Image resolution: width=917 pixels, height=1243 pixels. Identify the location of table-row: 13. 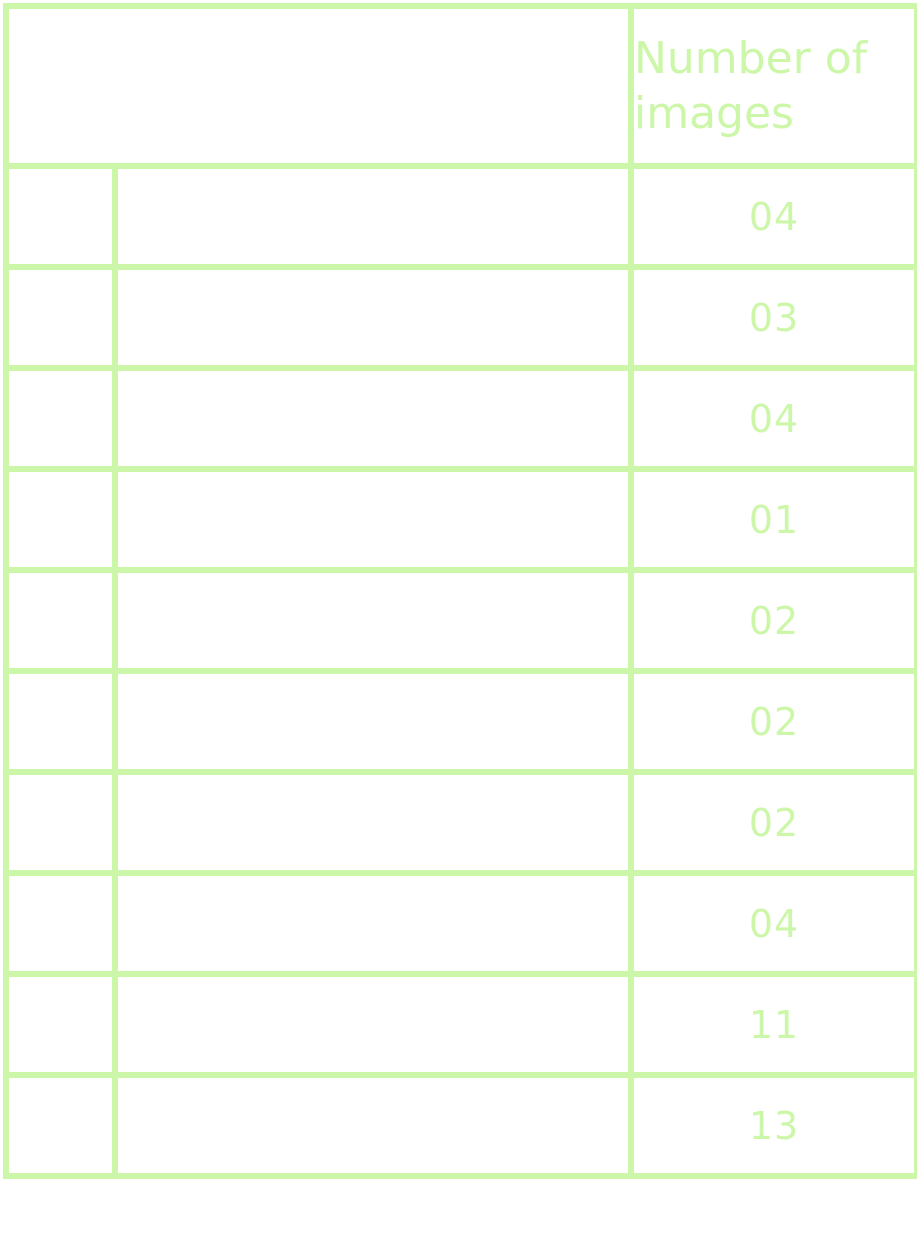
(460, 1125).